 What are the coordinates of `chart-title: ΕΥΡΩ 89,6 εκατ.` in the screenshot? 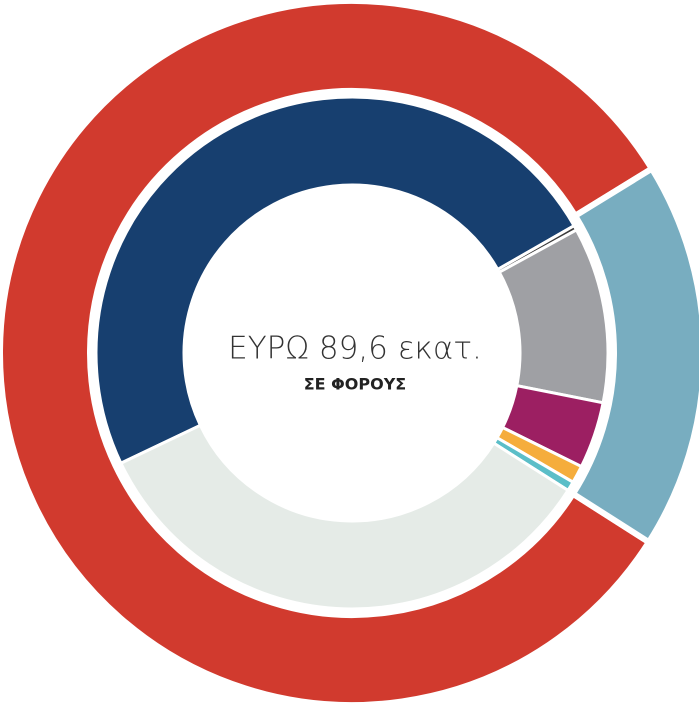 It's located at (355, 349).